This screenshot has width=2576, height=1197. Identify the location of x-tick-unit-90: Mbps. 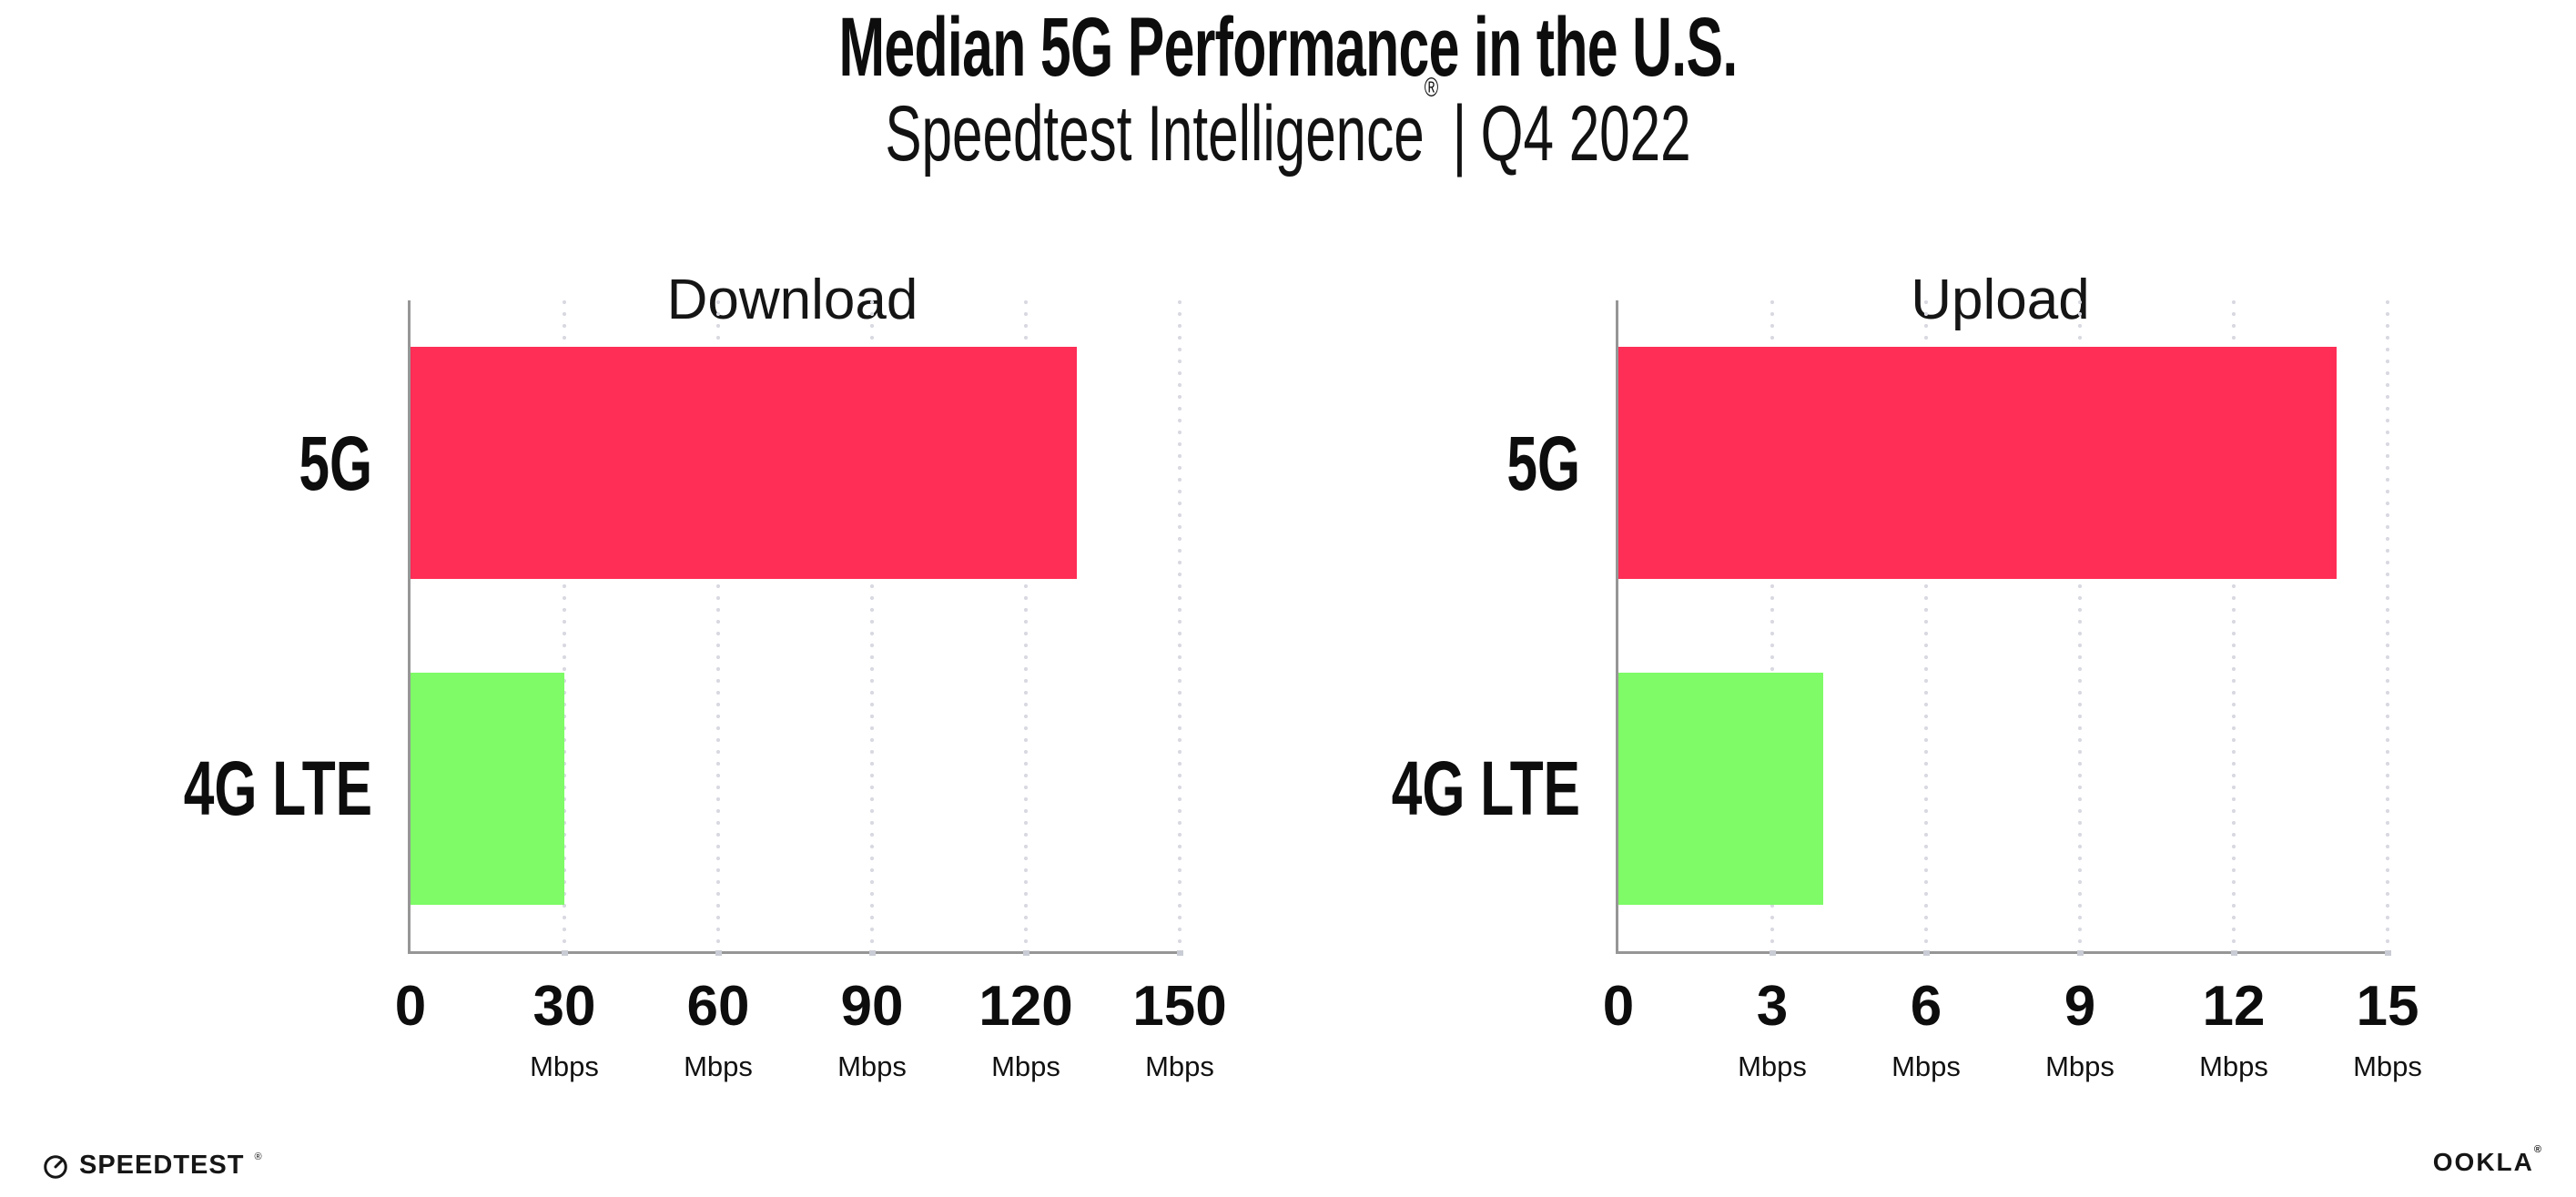
(872, 1066).